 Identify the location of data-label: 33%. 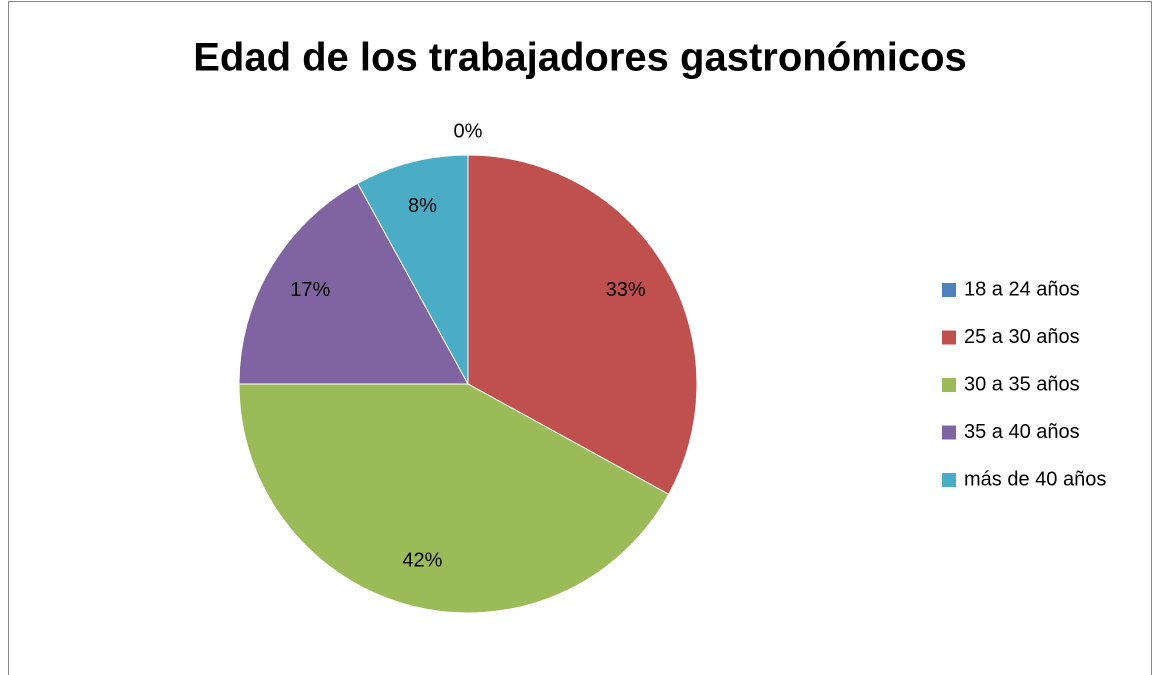
(626, 290).